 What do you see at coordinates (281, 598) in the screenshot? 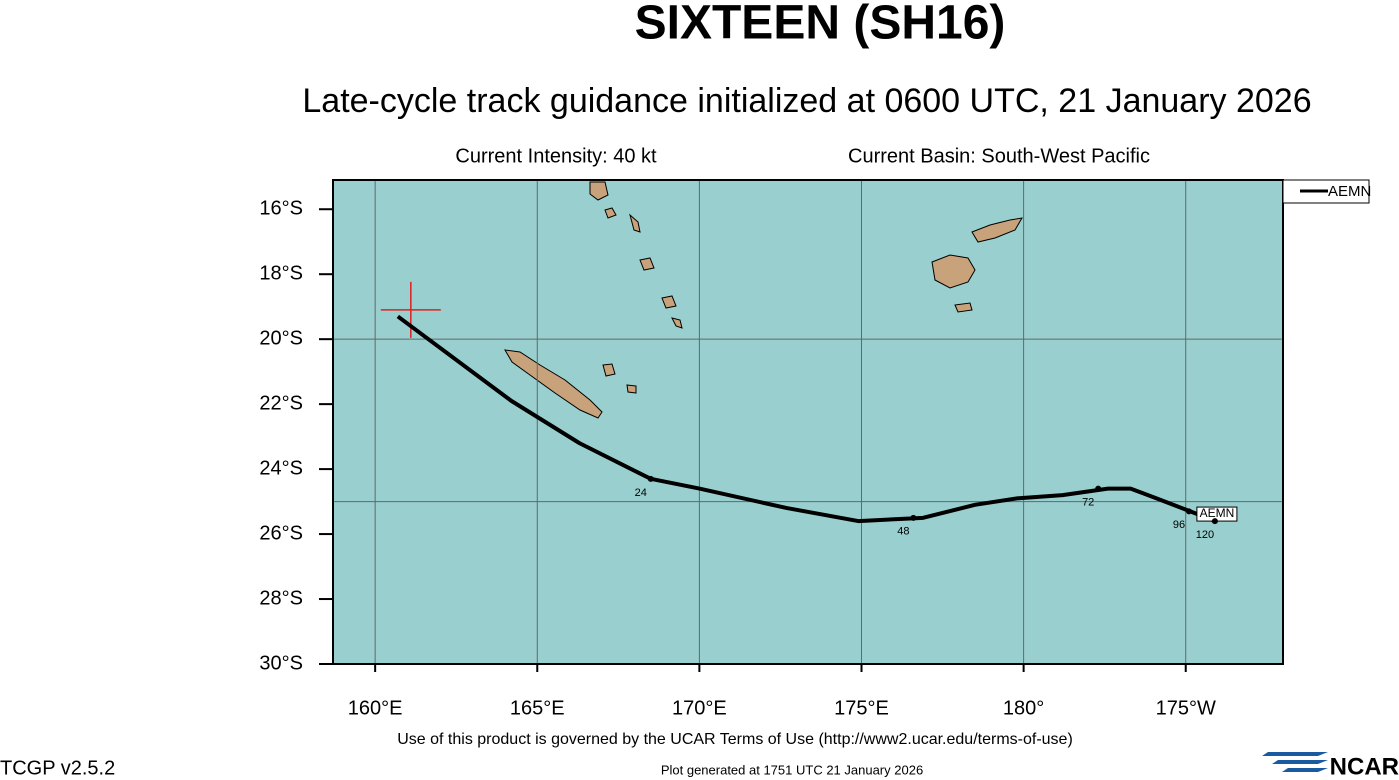
I see `y-tick-label: 28°S` at bounding box center [281, 598].